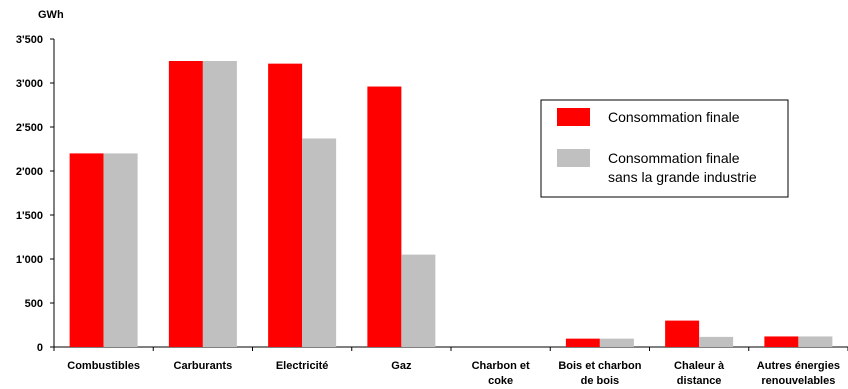 This screenshot has height=389, width=848. I want to click on y-tick-label: 2'500, so click(29, 128).